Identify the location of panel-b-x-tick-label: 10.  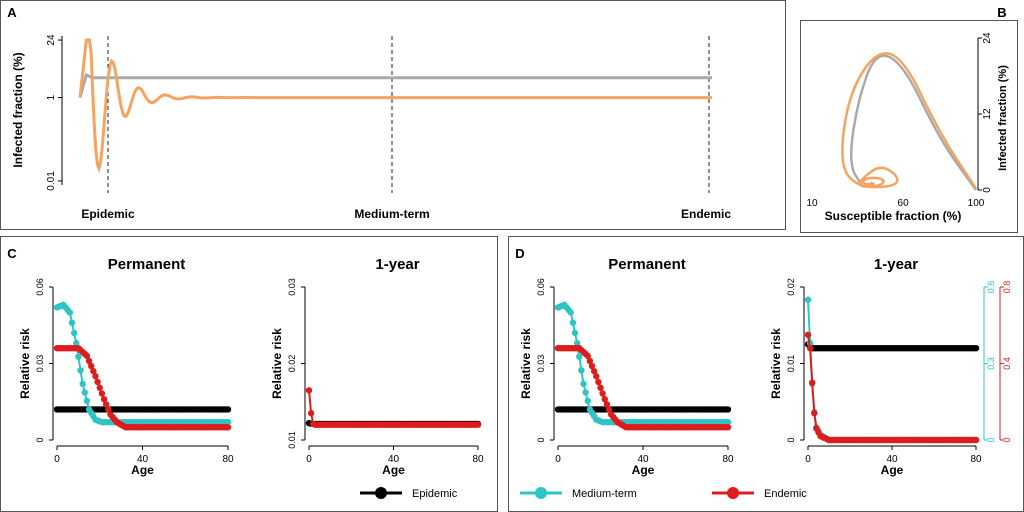
(812, 203).